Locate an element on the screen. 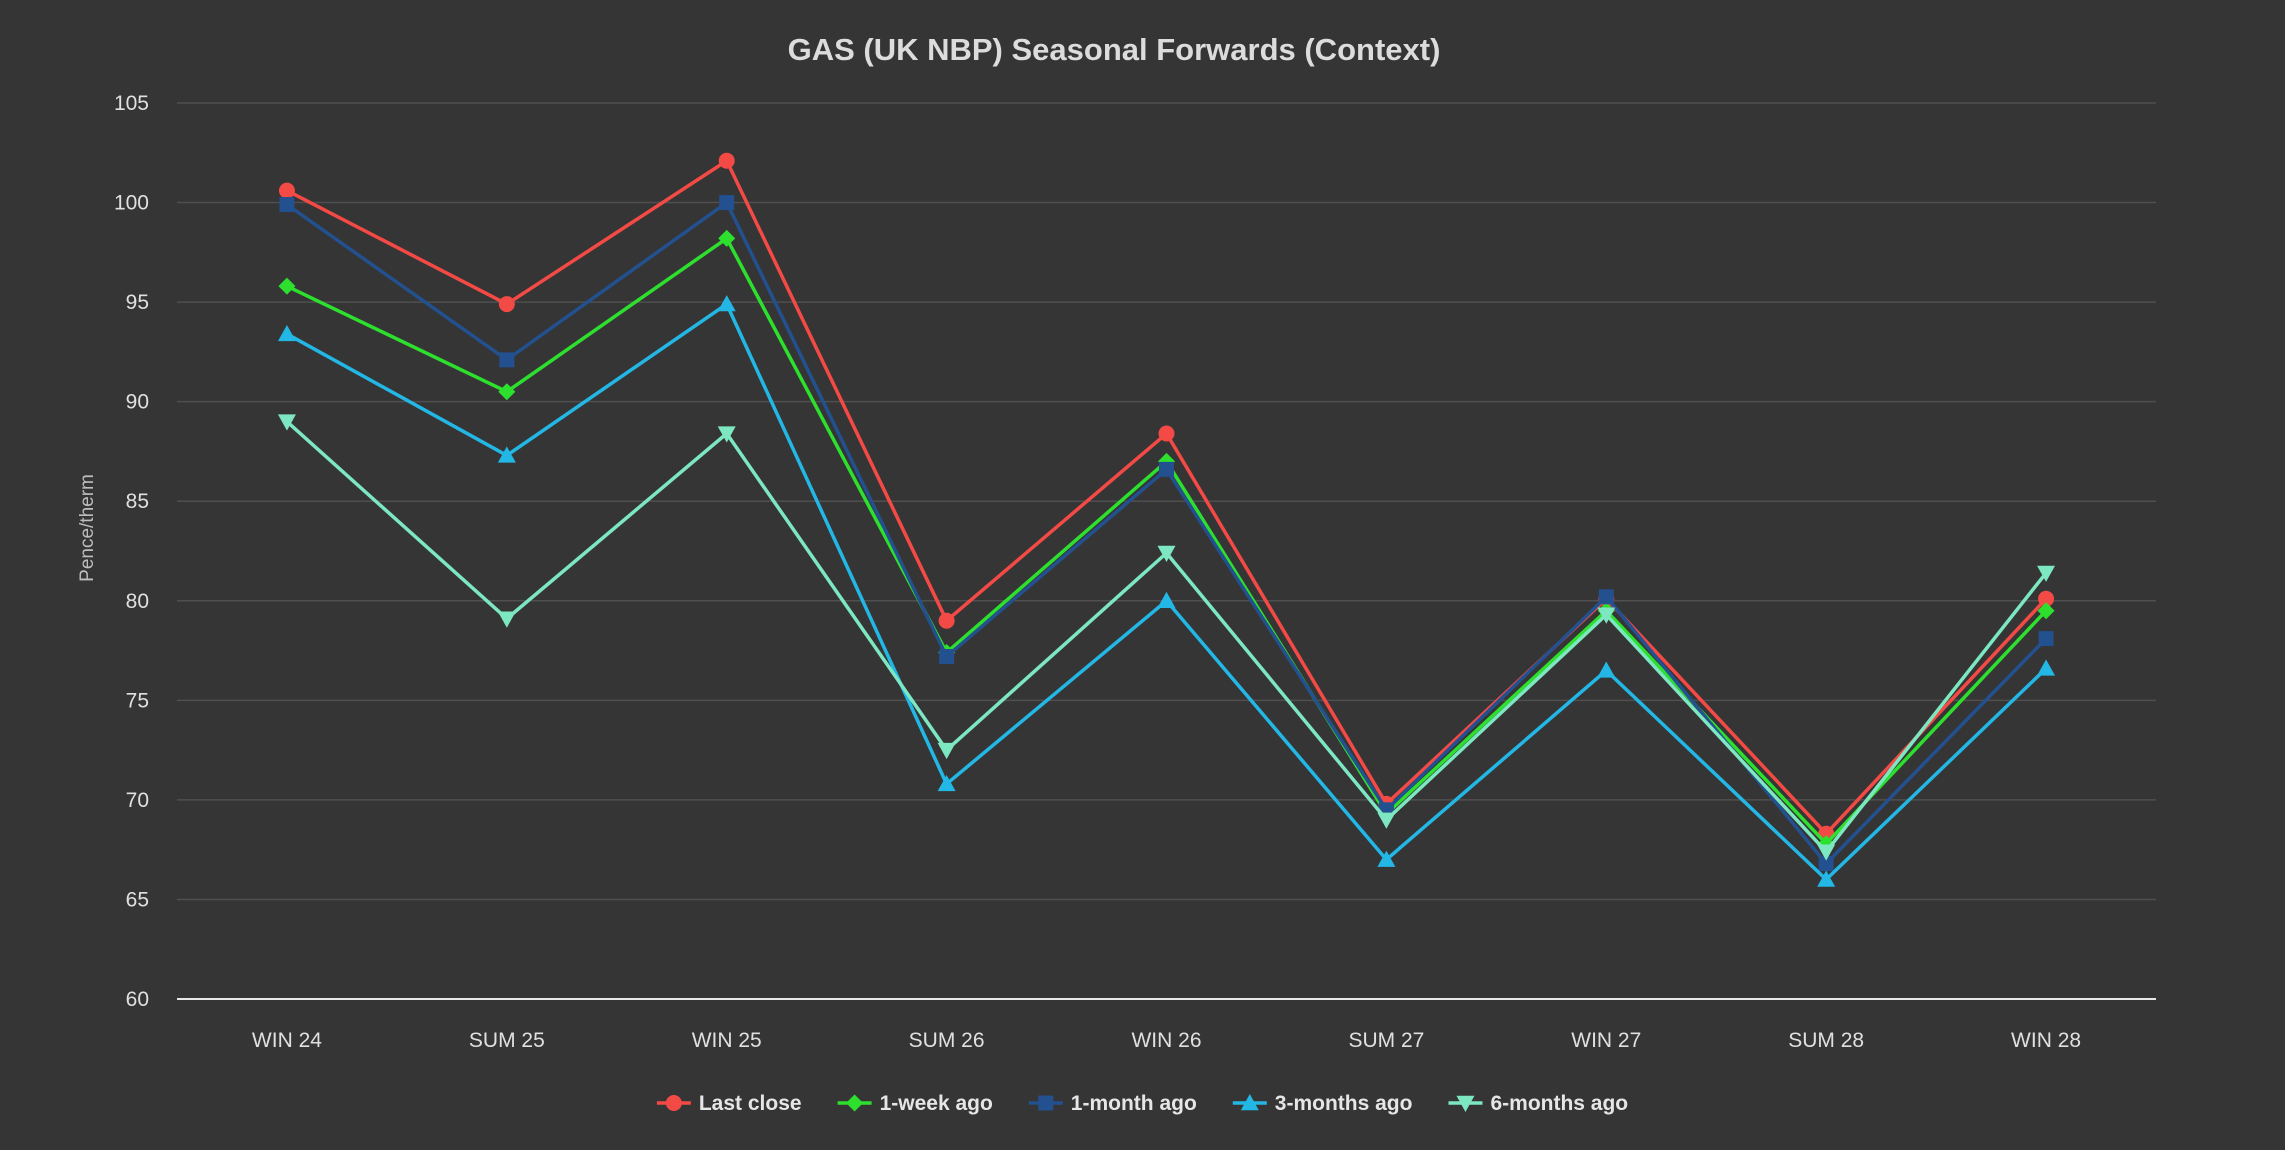  x-tick-label: SUM 26 is located at coordinates (947, 1040).